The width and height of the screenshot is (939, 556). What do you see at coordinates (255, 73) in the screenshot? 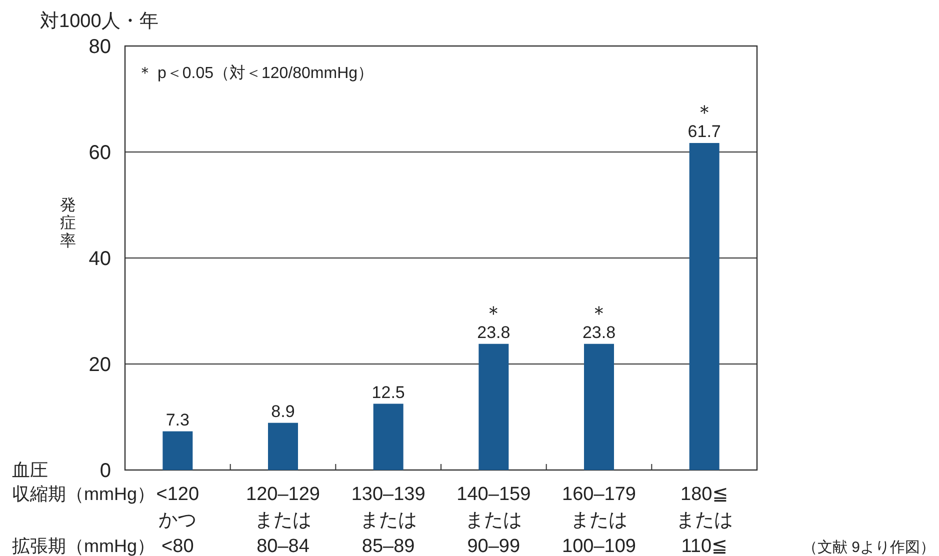
I see `annotation: ＊ p＜0.05（対＜120/80mmHg）` at bounding box center [255, 73].